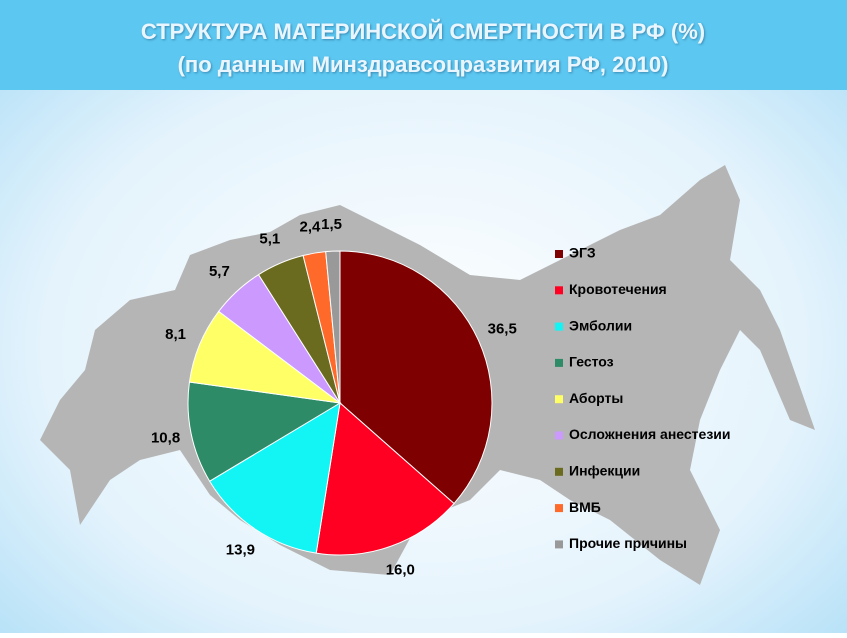  Describe the element at coordinates (650, 434) in the screenshot. I see `legend-label: Осложнения анестезии` at that location.